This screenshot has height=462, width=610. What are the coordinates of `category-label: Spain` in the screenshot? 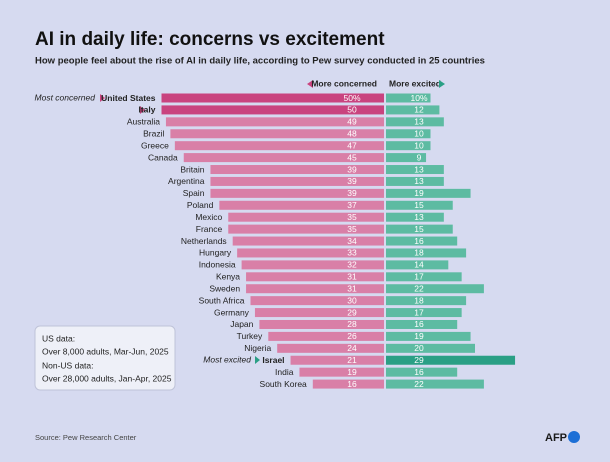 It's located at (194, 193).